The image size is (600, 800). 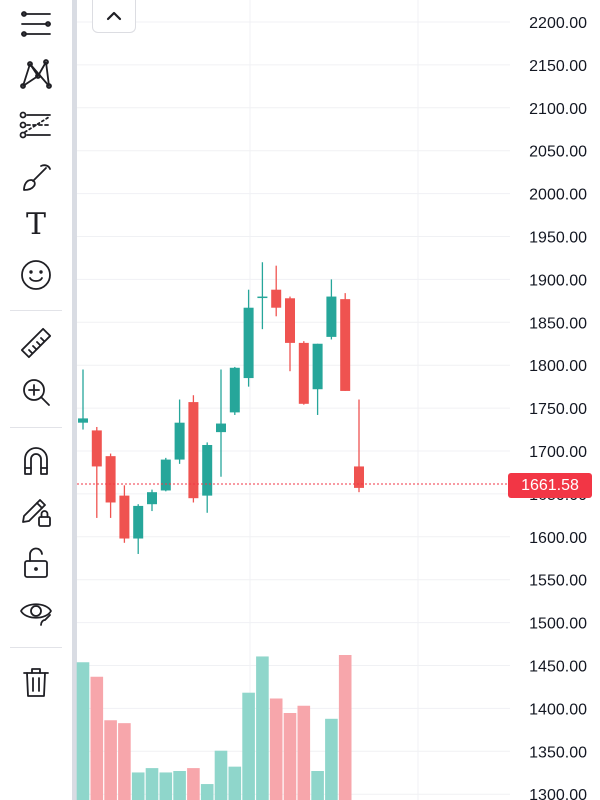 What do you see at coordinates (36, 611) in the screenshot?
I see `eye-icon` at bounding box center [36, 611].